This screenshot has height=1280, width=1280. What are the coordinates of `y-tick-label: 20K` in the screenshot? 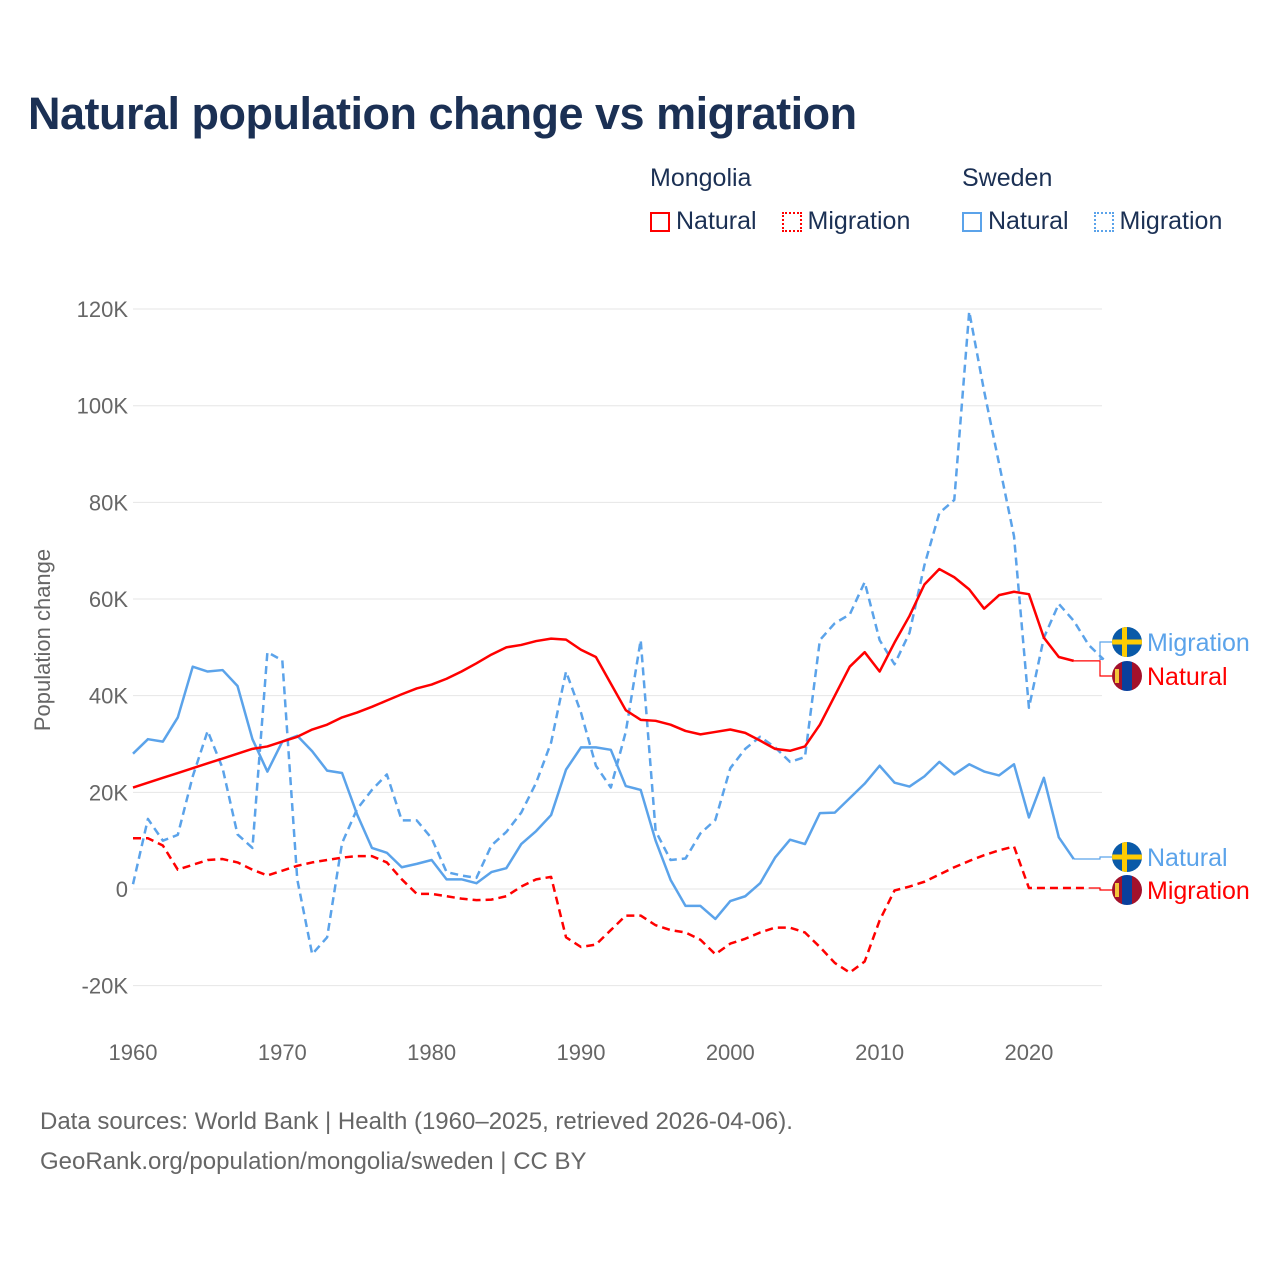 It's located at (108, 792).